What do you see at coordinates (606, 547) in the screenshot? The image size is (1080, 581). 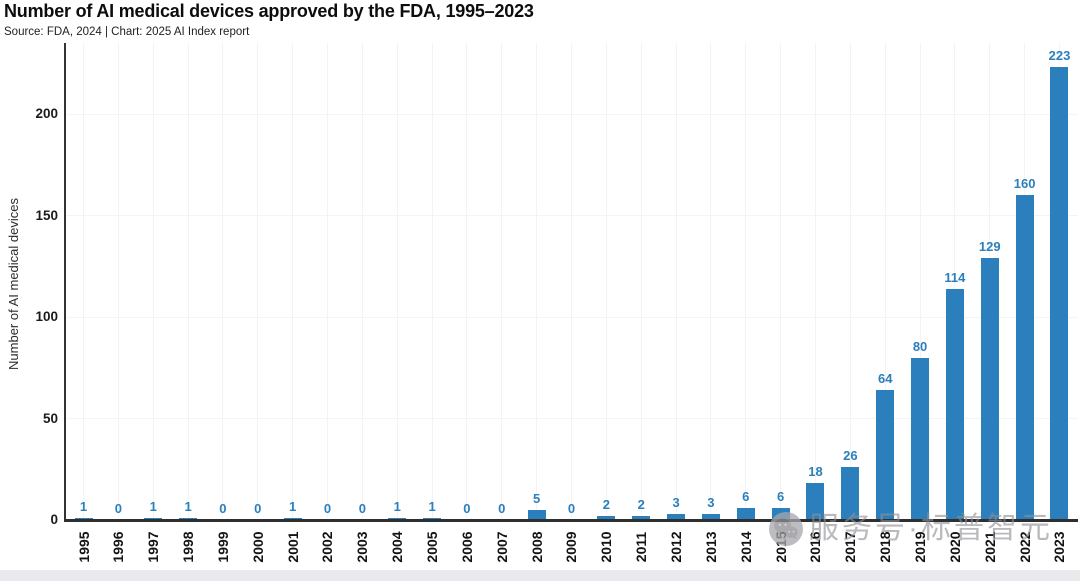 I see `x-tick-label: 2010` at bounding box center [606, 547].